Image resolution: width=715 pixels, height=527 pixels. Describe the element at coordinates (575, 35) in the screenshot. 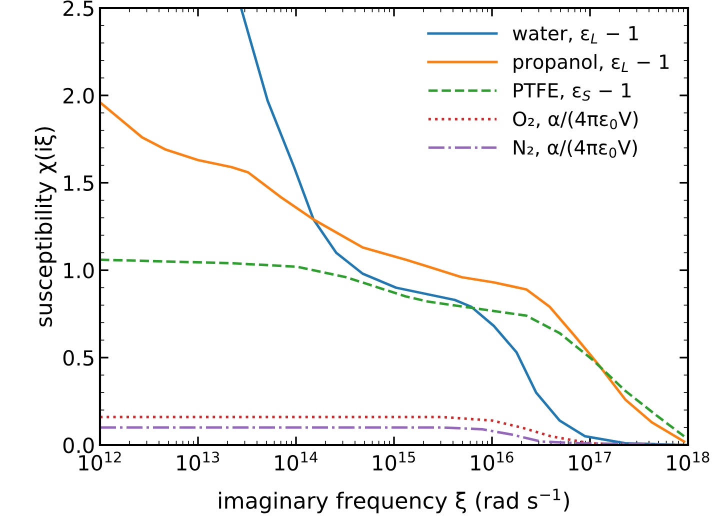

I see `legend-label: water, ε$_{L}$ − 1` at that location.